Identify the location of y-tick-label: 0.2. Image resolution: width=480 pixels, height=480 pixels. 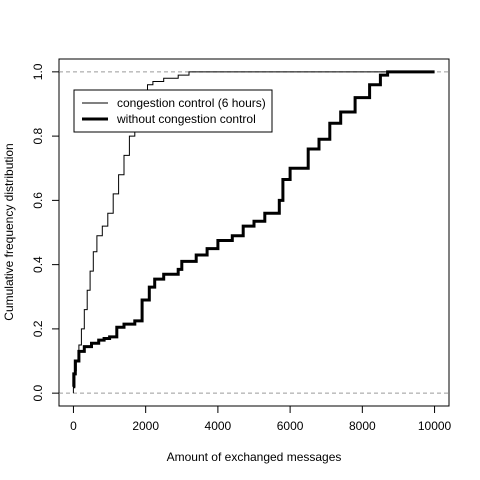
(38, 328).